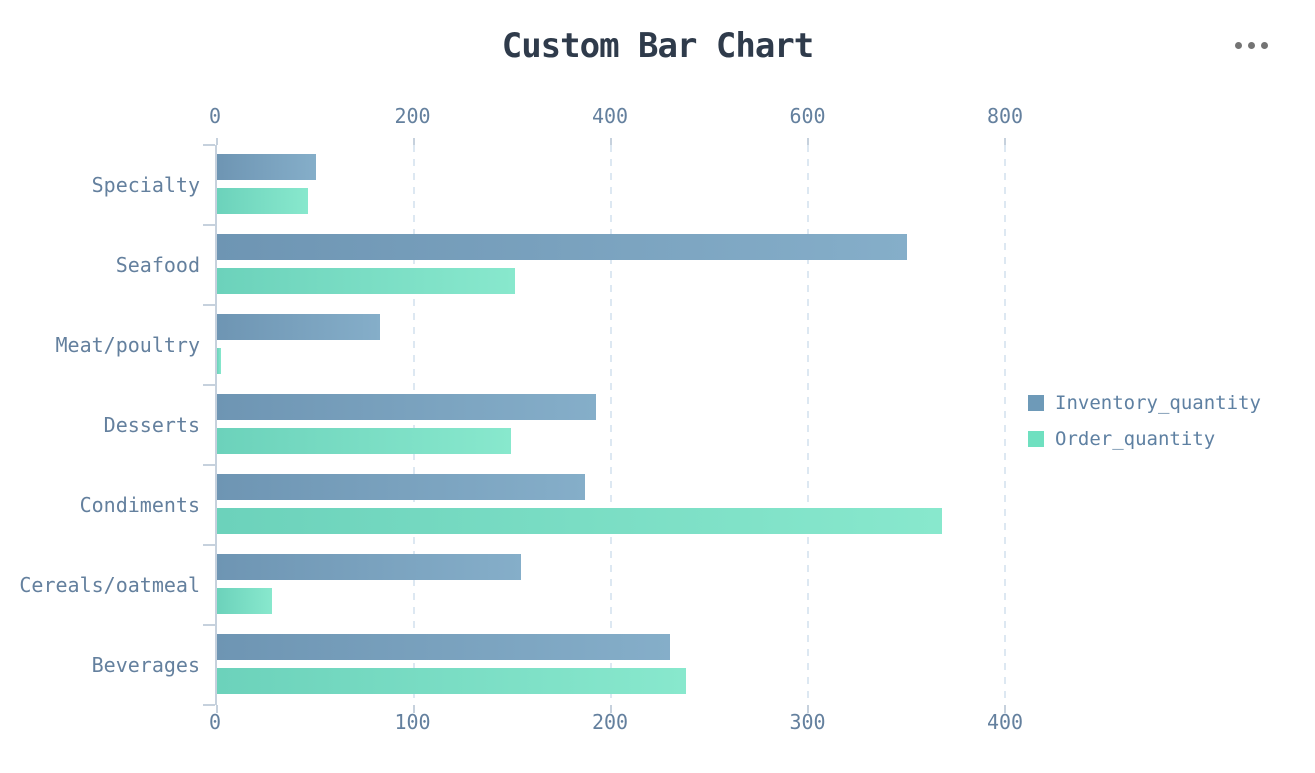 The height and width of the screenshot is (773, 1315). What do you see at coordinates (686, 116) in the screenshot?
I see `top-x-axis: 0 200 400 600 800` at bounding box center [686, 116].